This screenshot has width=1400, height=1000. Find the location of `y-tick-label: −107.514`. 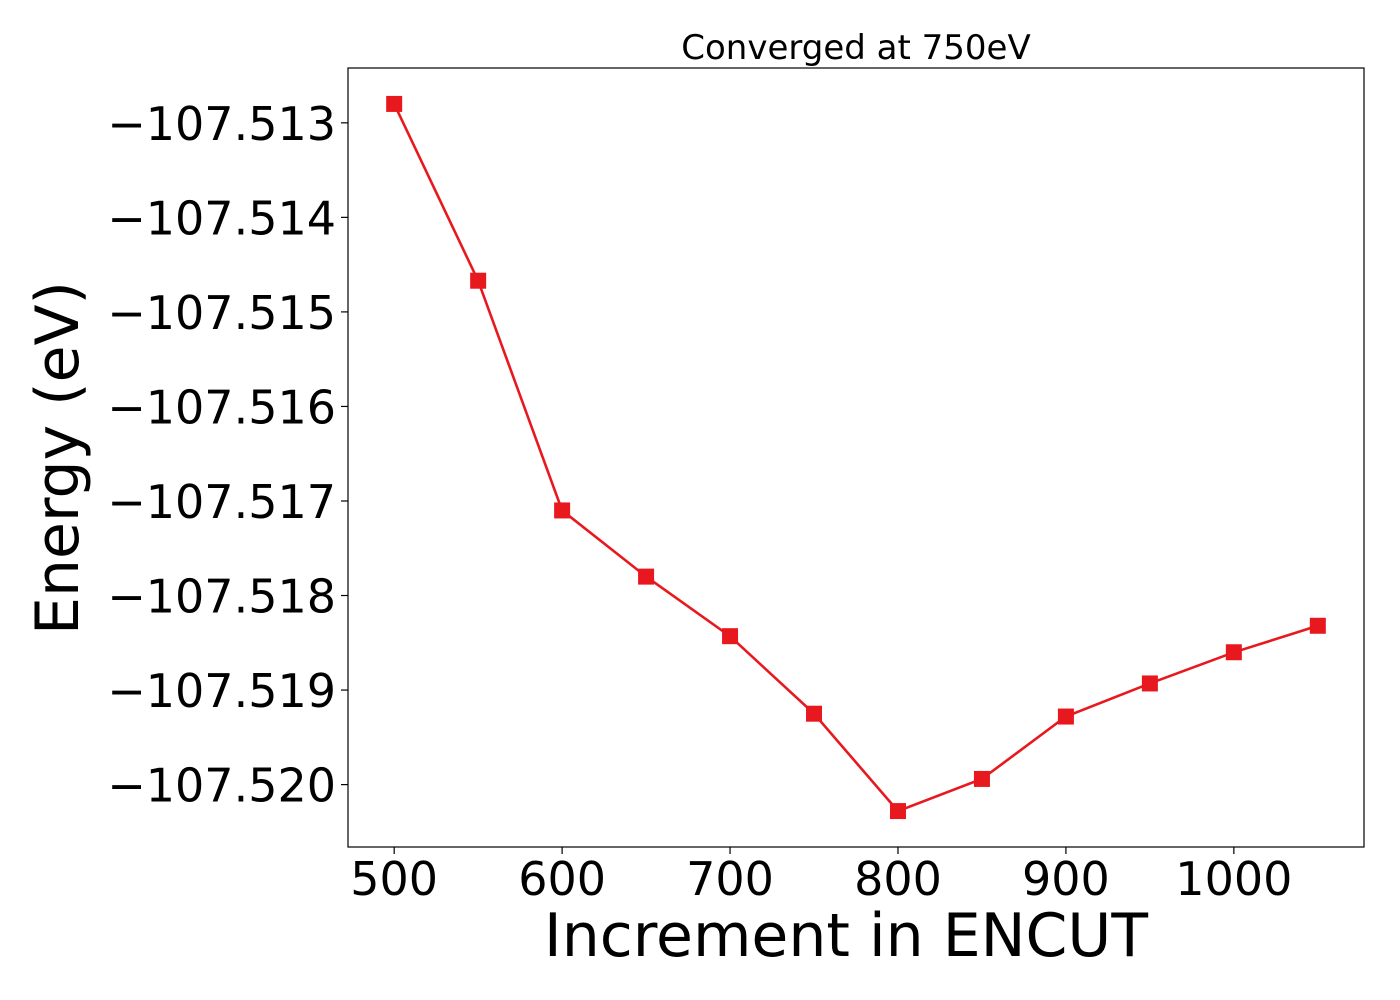

y-tick-label: −107.514 is located at coordinates (221, 218).